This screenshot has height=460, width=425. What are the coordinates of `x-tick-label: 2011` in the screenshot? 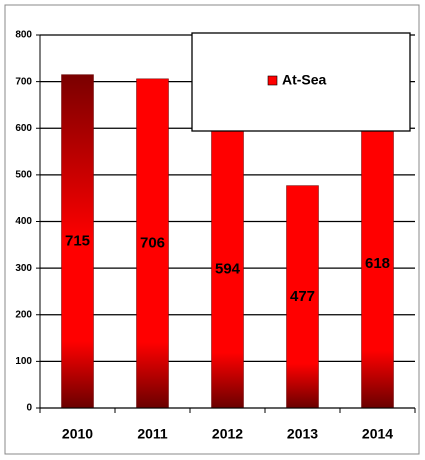 It's located at (152, 434).